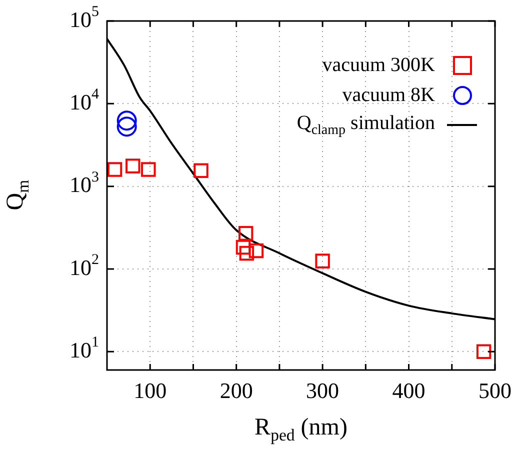 The image size is (517, 450). I want to click on x-axis-title: R$_{ped}$ (nm), so click(301, 430).